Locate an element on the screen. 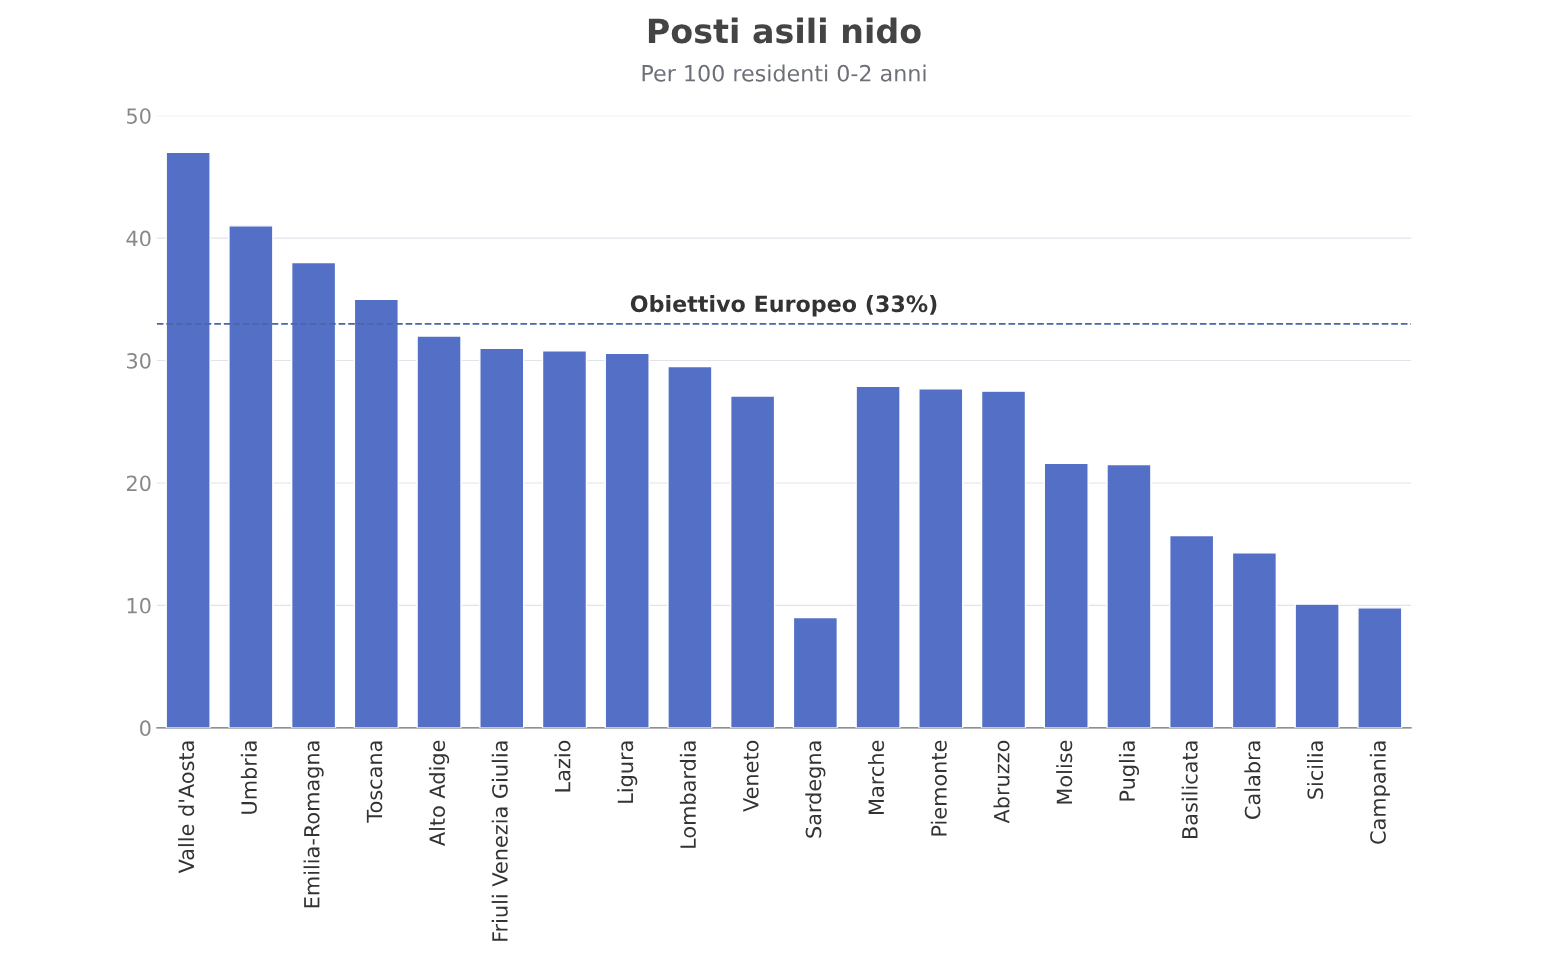 The image size is (1568, 964). x-tick-label: Lombardia is located at coordinates (687, 794).